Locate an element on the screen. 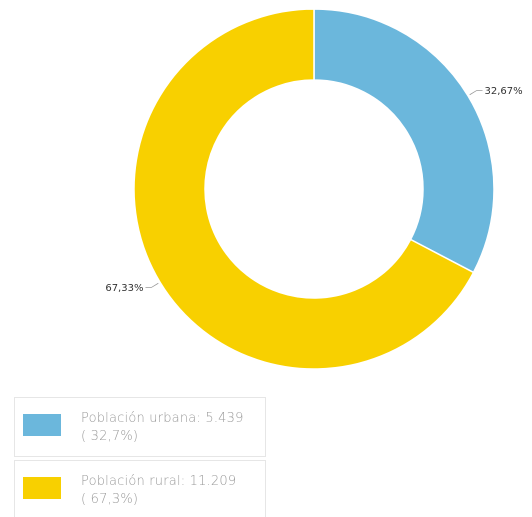  data-label-rural: 67,33% is located at coordinates (124, 288).